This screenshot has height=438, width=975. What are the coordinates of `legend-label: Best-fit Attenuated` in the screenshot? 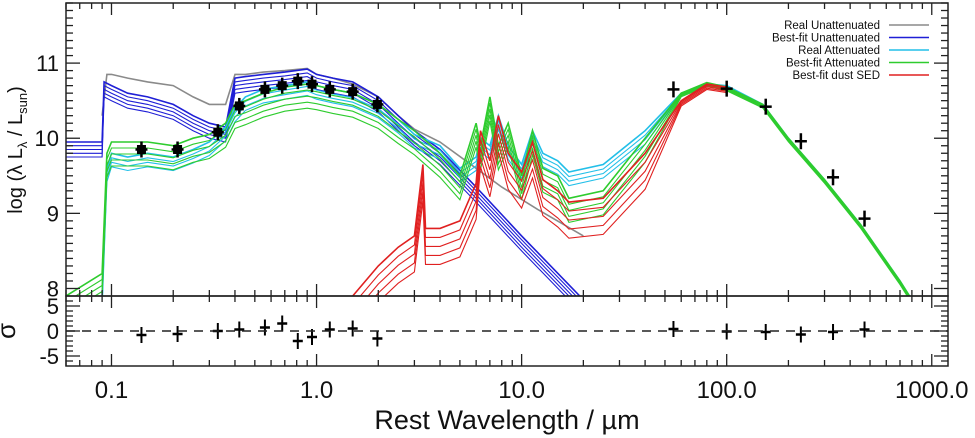 It's located at (833, 64).